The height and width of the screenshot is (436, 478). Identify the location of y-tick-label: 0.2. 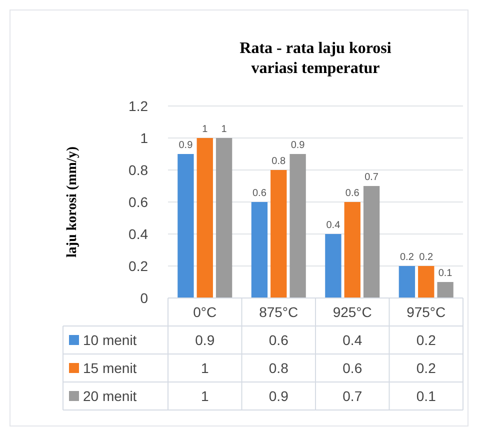
(138, 266).